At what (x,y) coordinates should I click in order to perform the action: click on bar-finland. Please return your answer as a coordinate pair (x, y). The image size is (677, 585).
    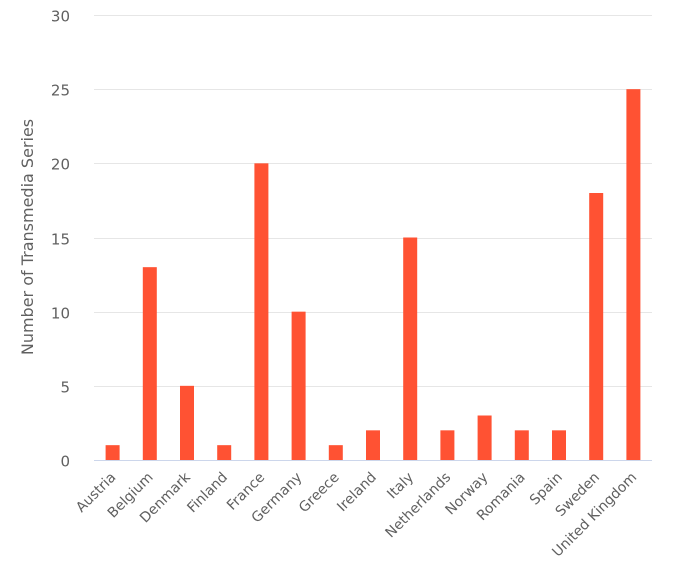
    Looking at the image, I should click on (224, 452).